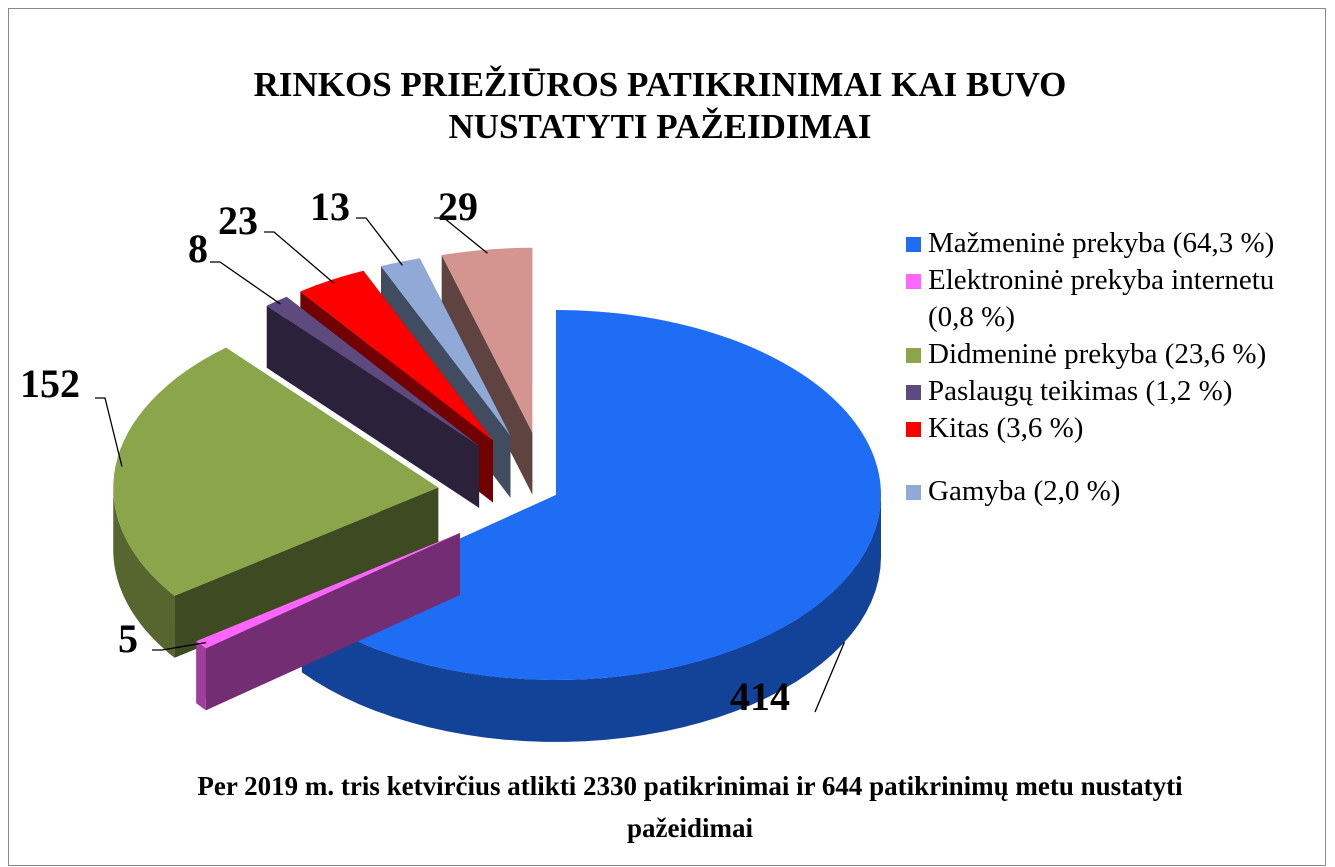 The image size is (1335, 867). I want to click on legend-entry: Gamyba (2,0 %), so click(1111, 491).